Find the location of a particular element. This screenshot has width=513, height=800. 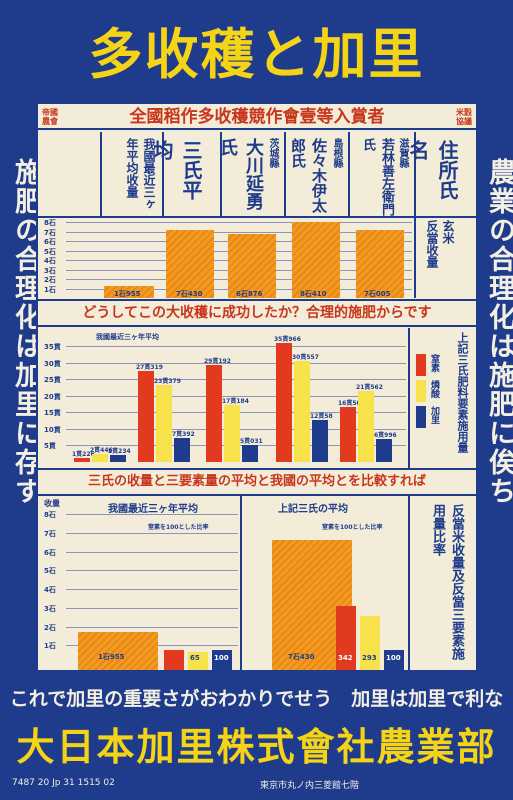

fertilizer-value: 35貫966 is located at coordinates (287, 339).